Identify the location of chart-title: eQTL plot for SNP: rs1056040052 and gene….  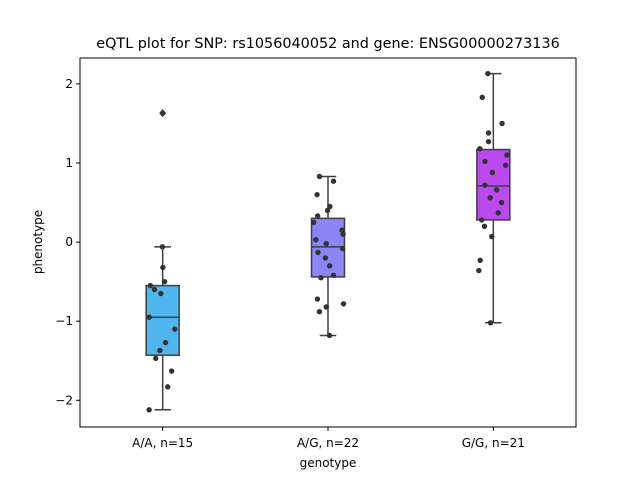
(328, 44).